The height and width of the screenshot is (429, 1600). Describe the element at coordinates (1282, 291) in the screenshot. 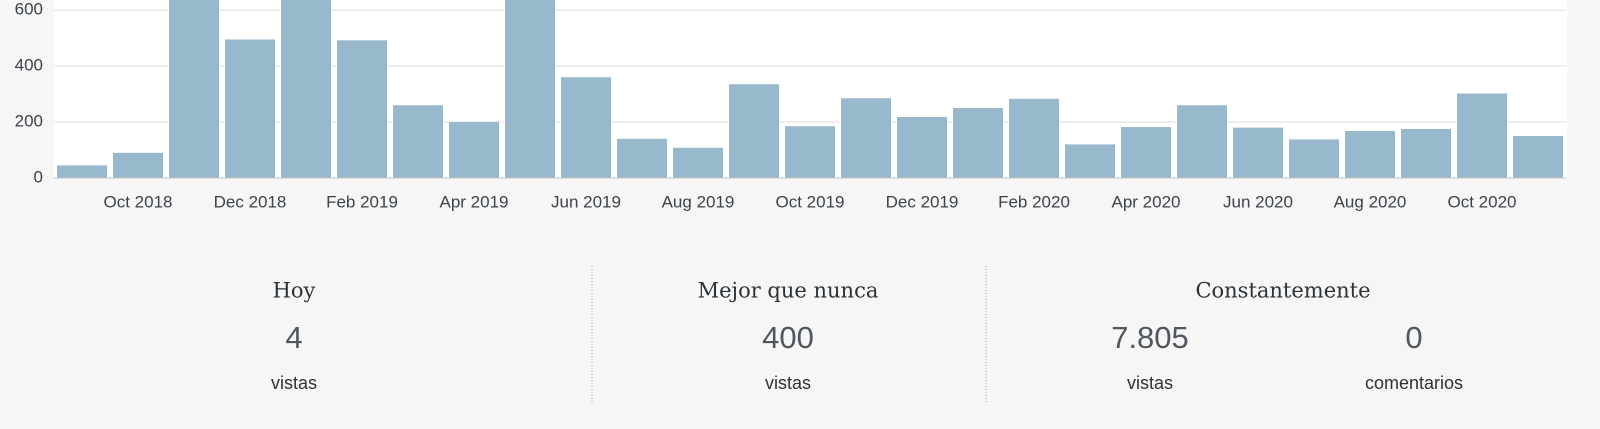

I see `stat-title: Constantemente` at that location.